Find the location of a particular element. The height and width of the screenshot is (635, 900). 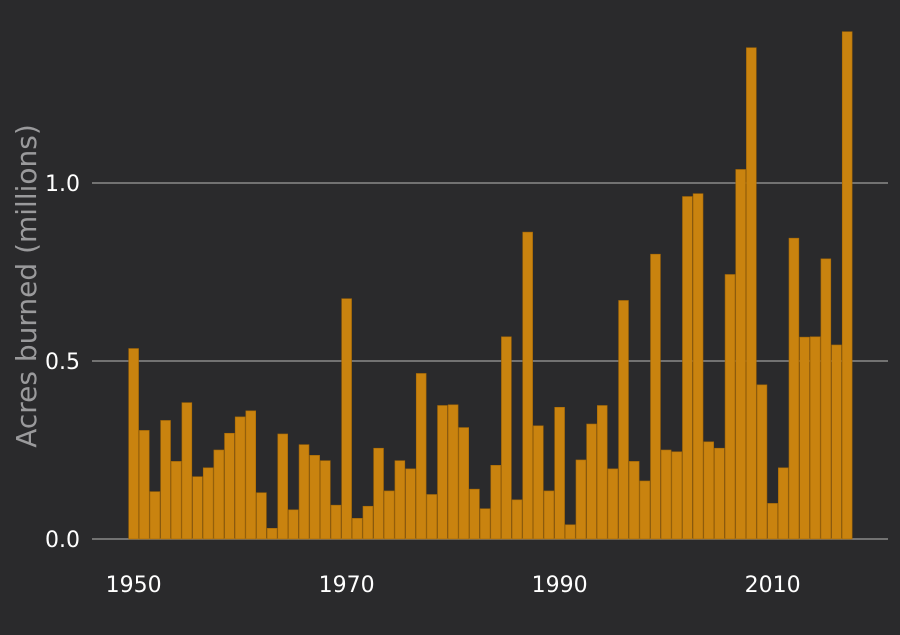

y-tick-label: 0.0 is located at coordinates (62, 540).